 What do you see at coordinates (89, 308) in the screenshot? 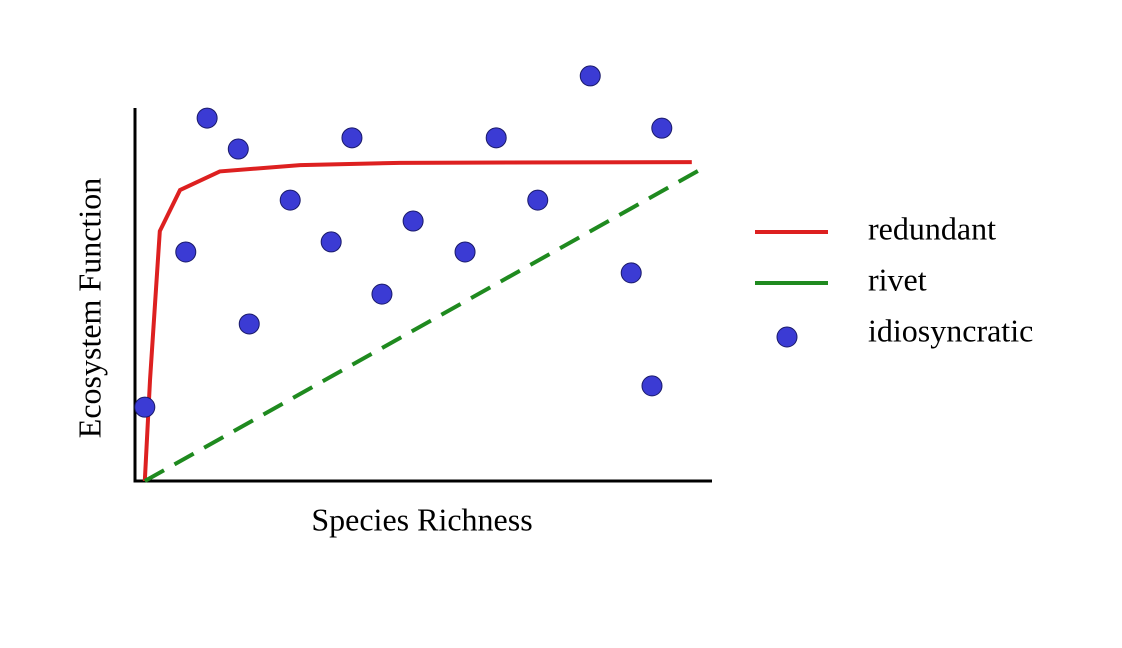
I see `y-axis-label: Ecosystem Function` at bounding box center [89, 308].